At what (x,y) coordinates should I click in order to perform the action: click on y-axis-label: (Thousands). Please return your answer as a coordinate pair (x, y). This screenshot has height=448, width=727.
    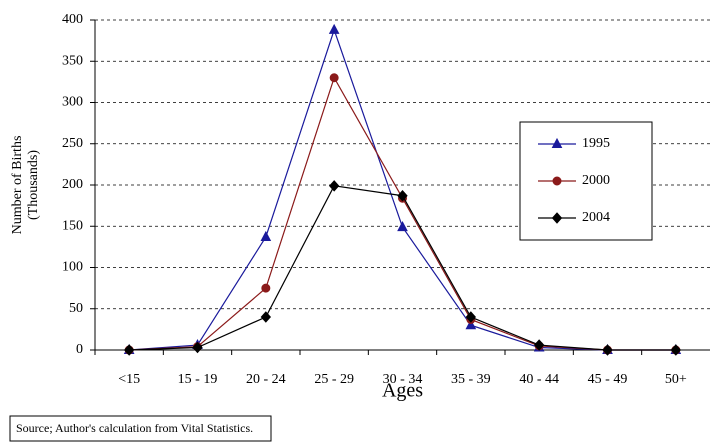
    Looking at the image, I should click on (33, 185).